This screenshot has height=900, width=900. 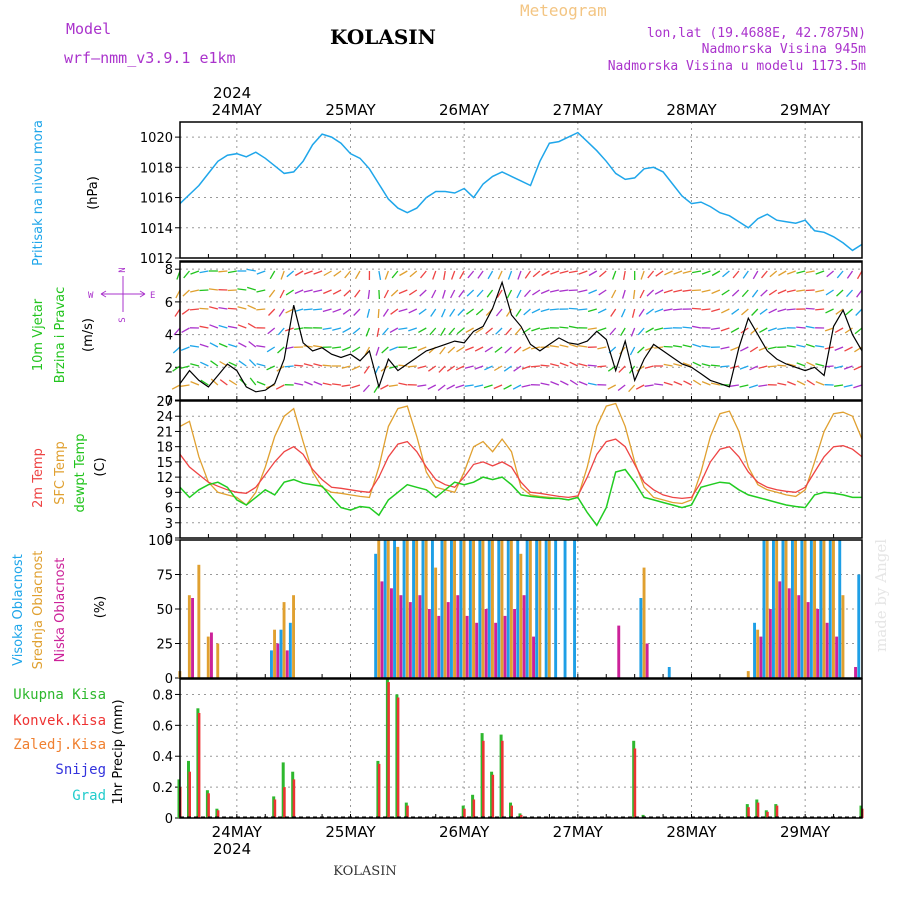 I want to click on temp-title-1: 2m Temp, so click(x=38, y=478).